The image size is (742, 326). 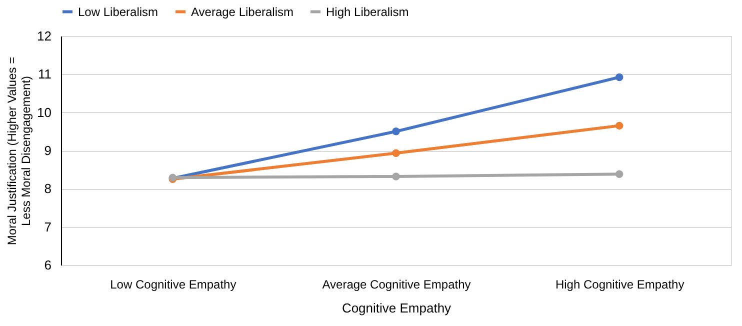 What do you see at coordinates (45, 74) in the screenshot?
I see `y-tick-label: 11` at bounding box center [45, 74].